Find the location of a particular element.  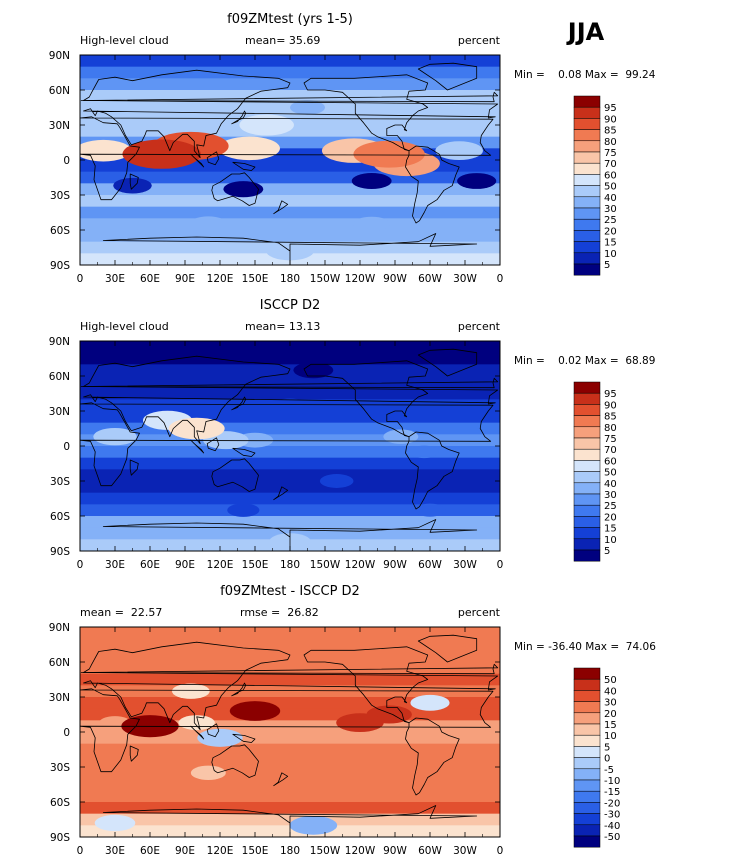

x-tick-label: 60E is located at coordinates (150, 279).